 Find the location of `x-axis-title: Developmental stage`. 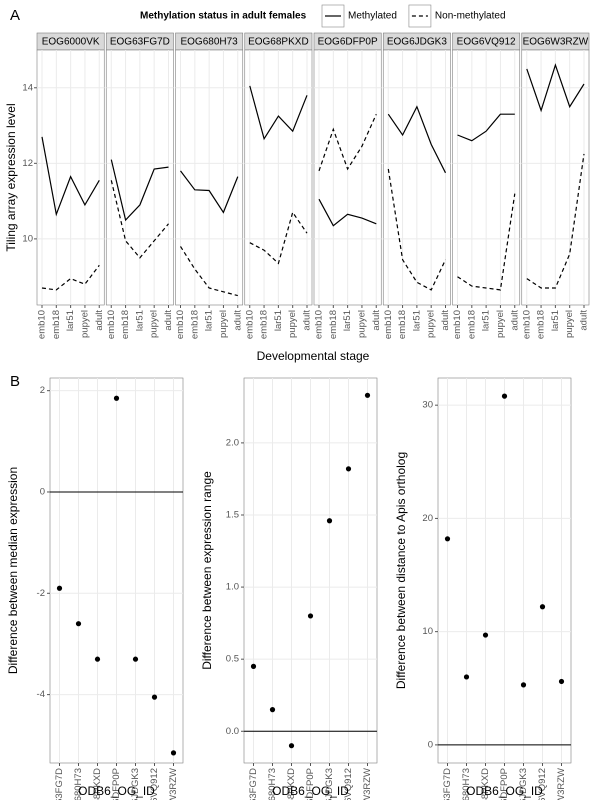

x-axis-title: Developmental stage is located at coordinates (313, 356).